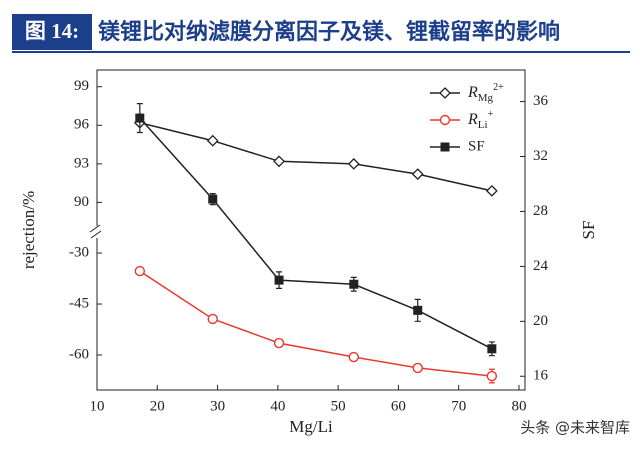 This screenshot has height=451, width=640. What do you see at coordinates (575, 428) in the screenshot?
I see `watermark: 头条 @未来智库` at bounding box center [575, 428].